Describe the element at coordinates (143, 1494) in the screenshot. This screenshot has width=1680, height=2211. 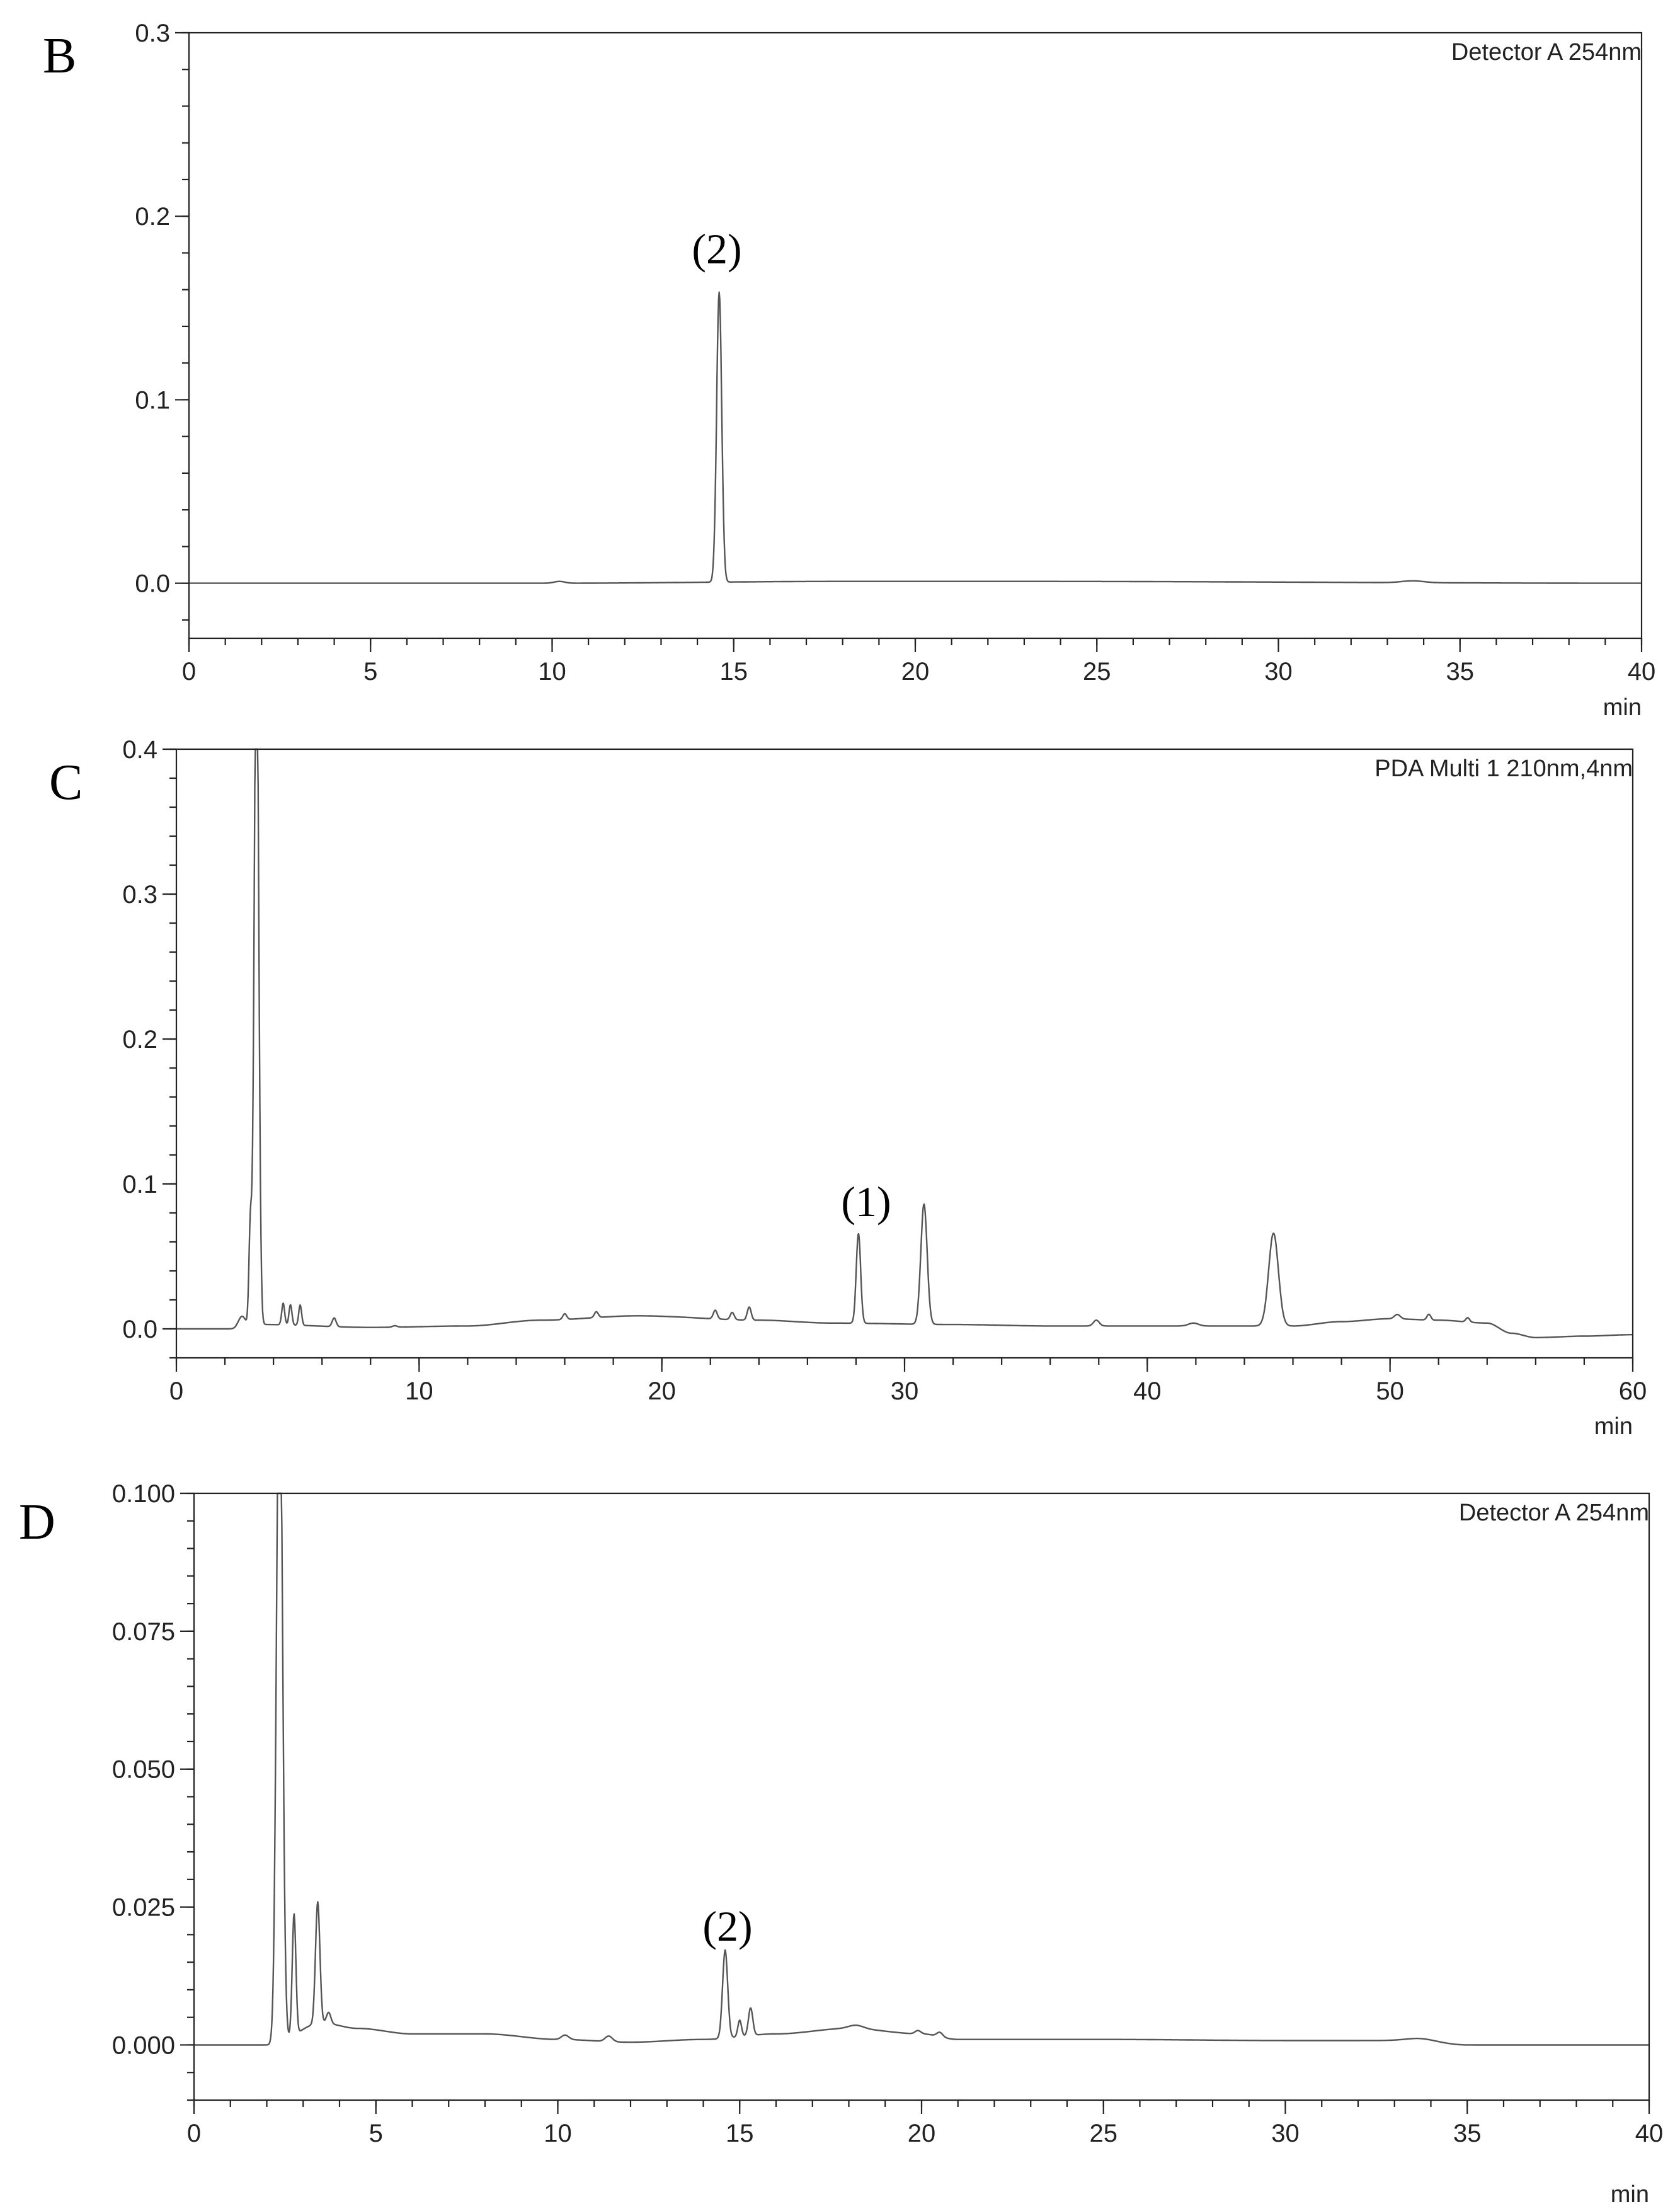
I see `y-tick-label: 0.100` at that location.